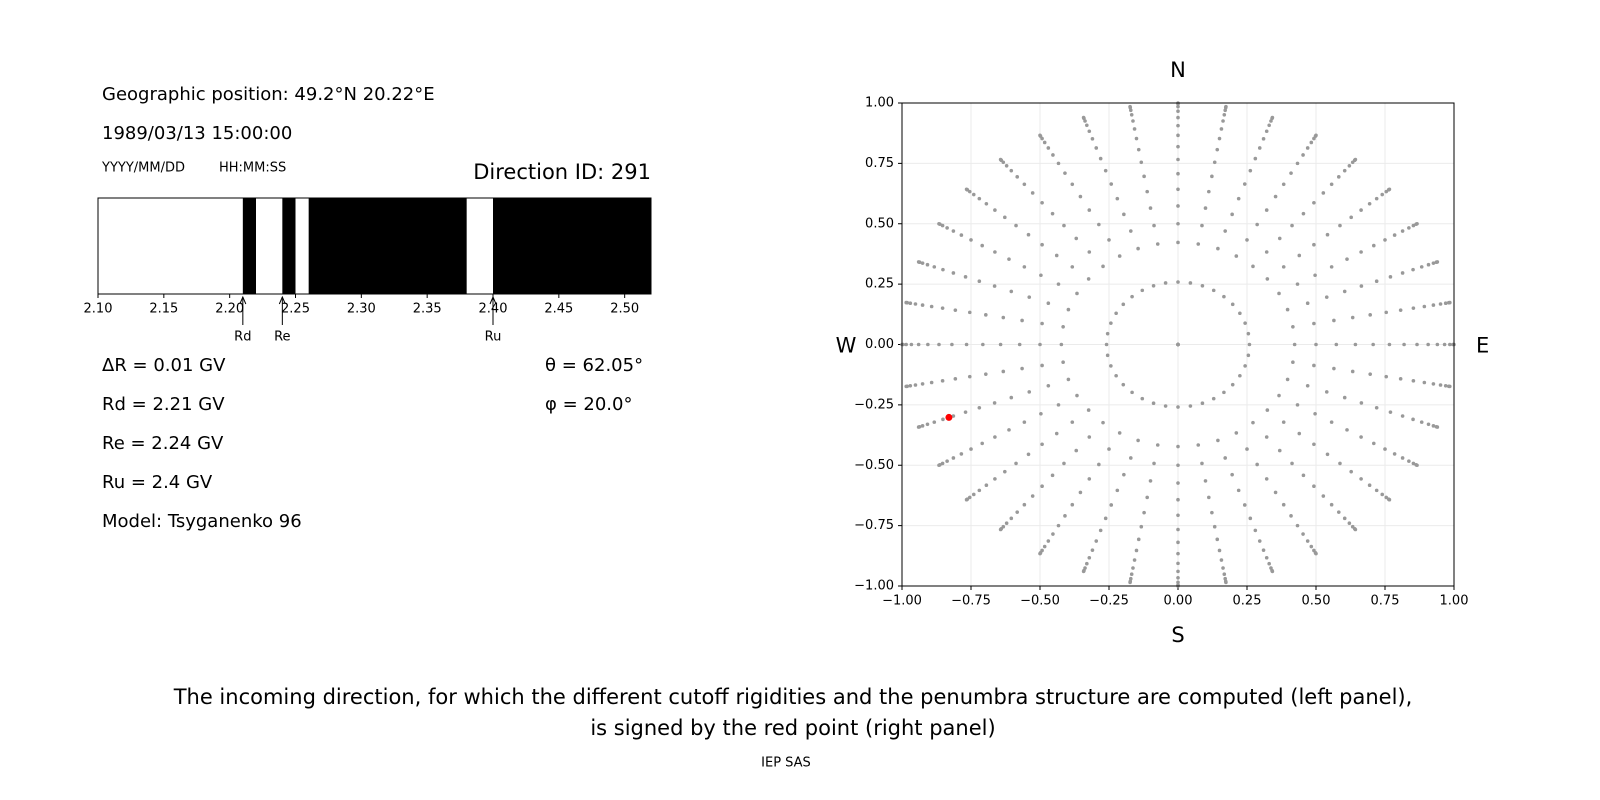 This screenshot has height=800, width=1600. Describe the element at coordinates (874, 404) in the screenshot. I see `y-tick-label: −0.25` at that location.